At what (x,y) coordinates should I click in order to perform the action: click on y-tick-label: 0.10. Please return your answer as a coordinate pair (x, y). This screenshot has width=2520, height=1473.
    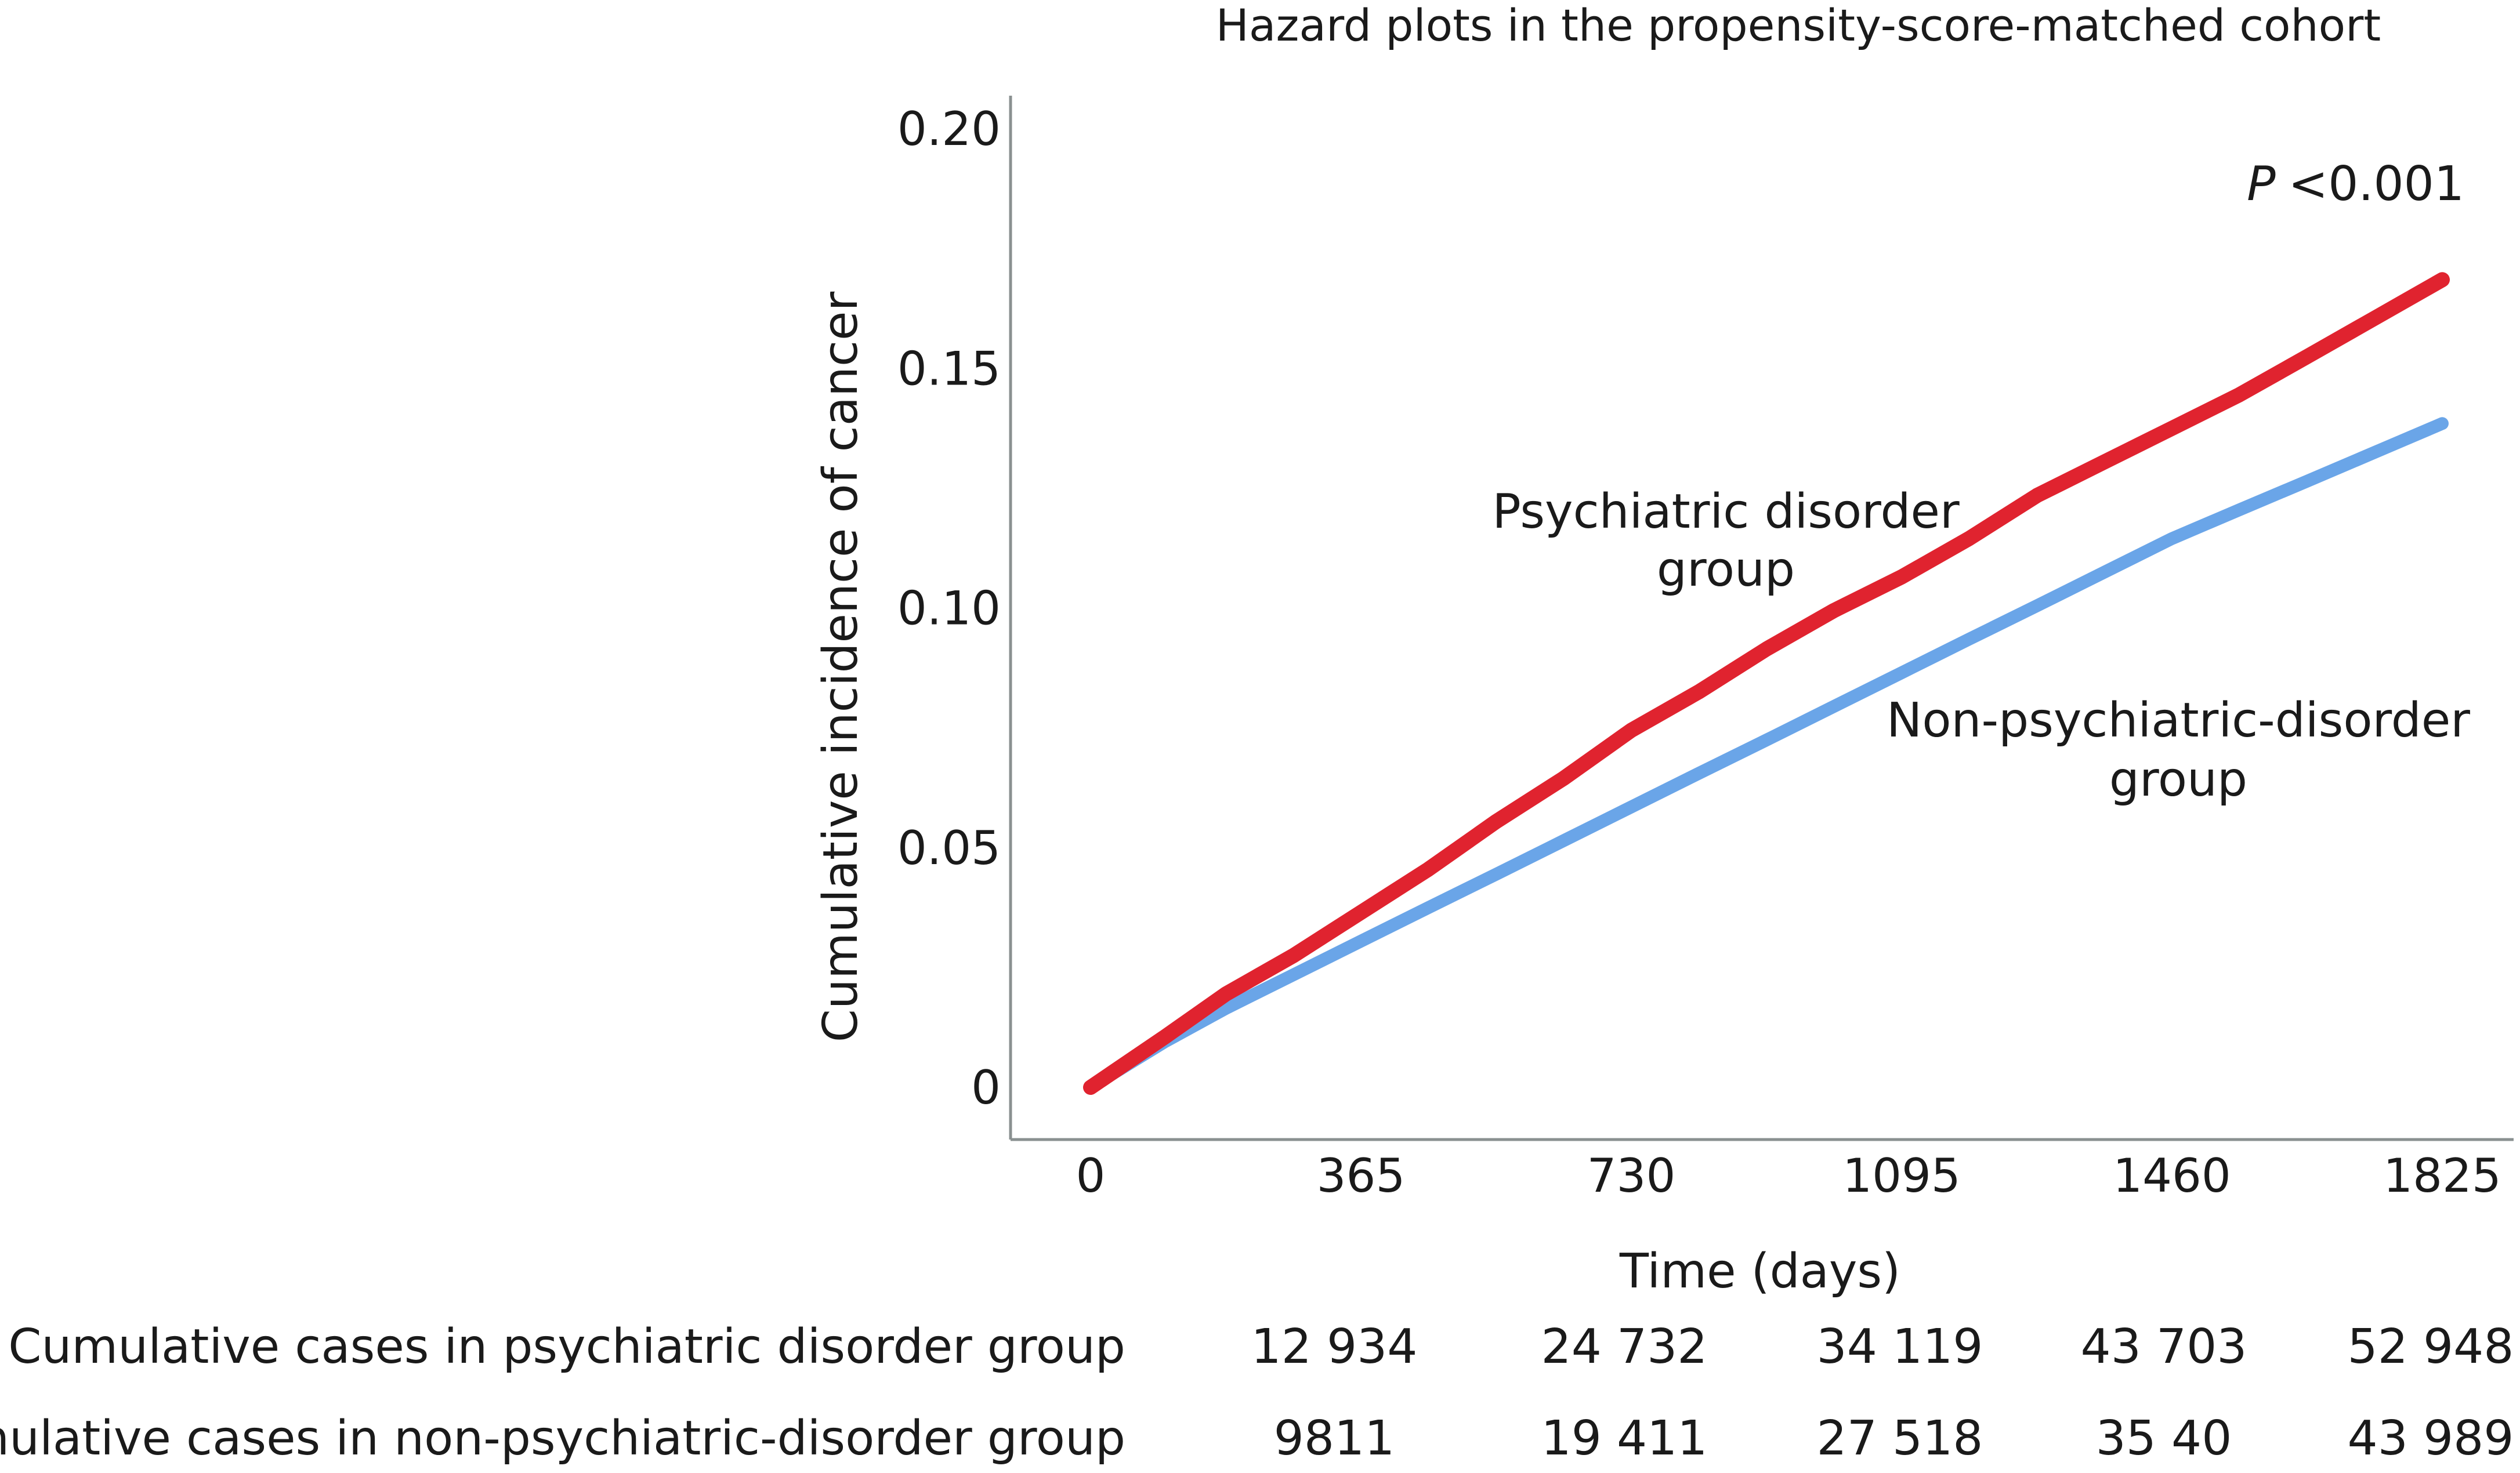
    Looking at the image, I should click on (949, 609).